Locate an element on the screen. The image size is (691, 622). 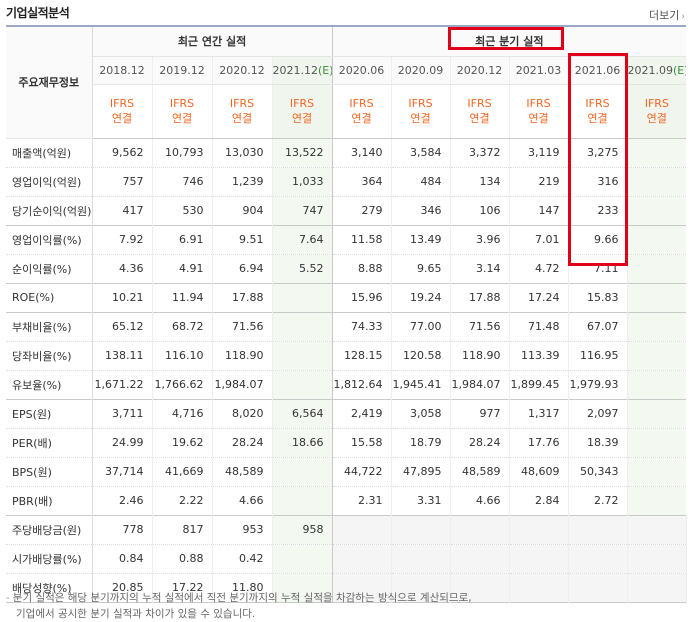
row-label: EPS(원) is located at coordinates (49, 413).